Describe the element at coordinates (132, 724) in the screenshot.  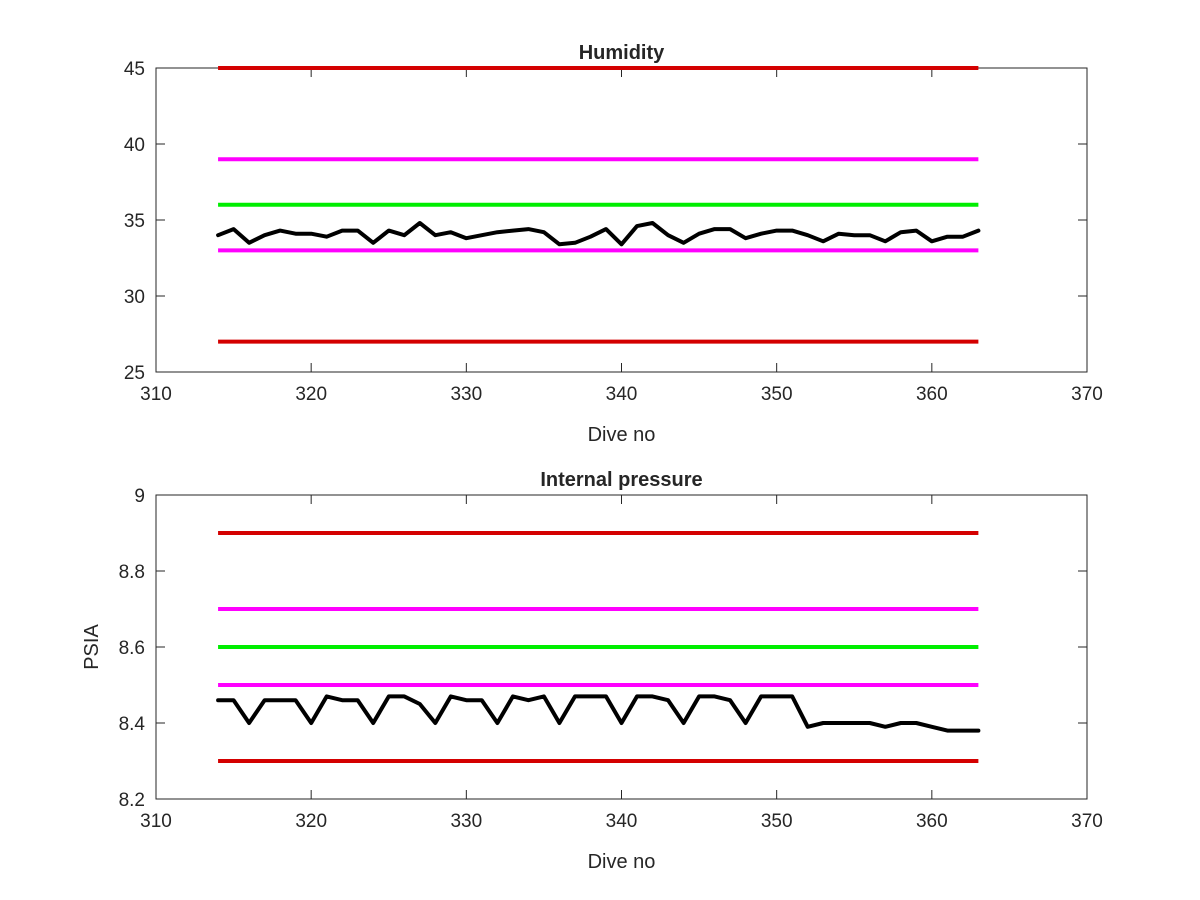
I see `y-tick-label: 8.4` at that location.